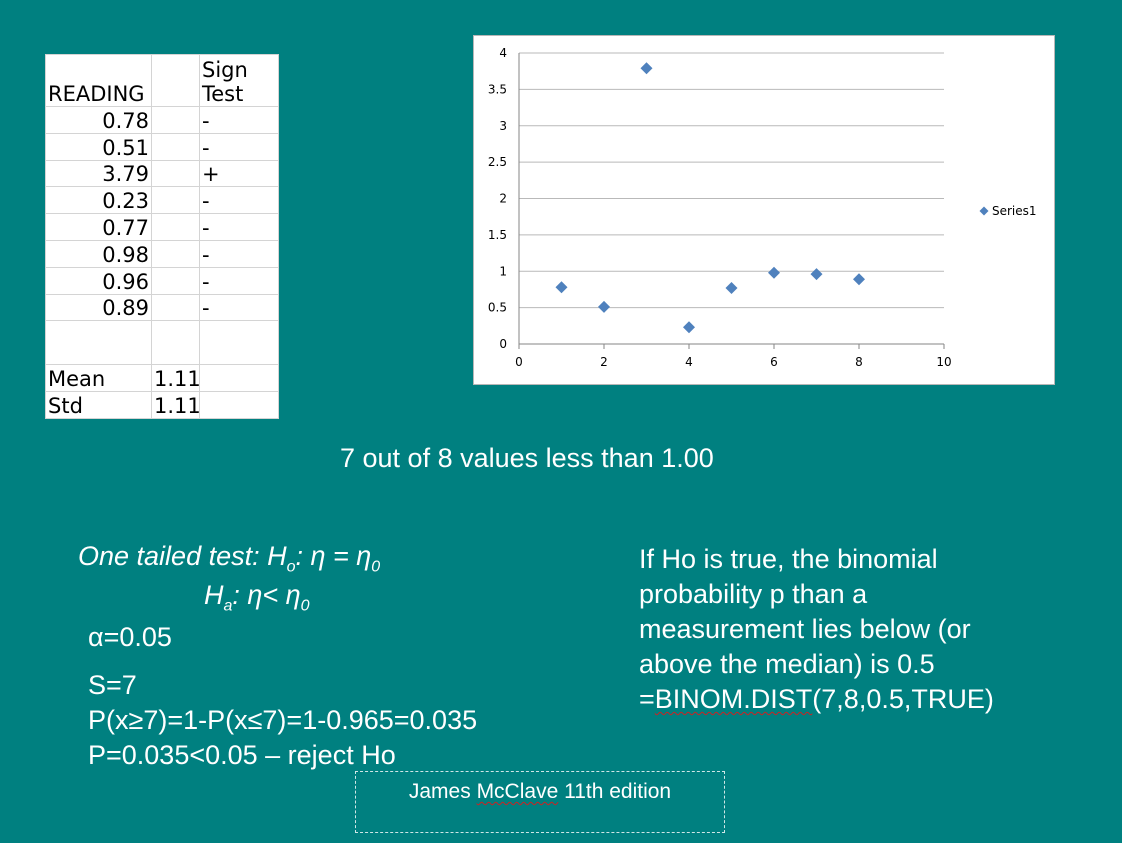 The width and height of the screenshot is (1122, 843). What do you see at coordinates (130, 637) in the screenshot?
I see `alpha-text: α=0.05` at bounding box center [130, 637].